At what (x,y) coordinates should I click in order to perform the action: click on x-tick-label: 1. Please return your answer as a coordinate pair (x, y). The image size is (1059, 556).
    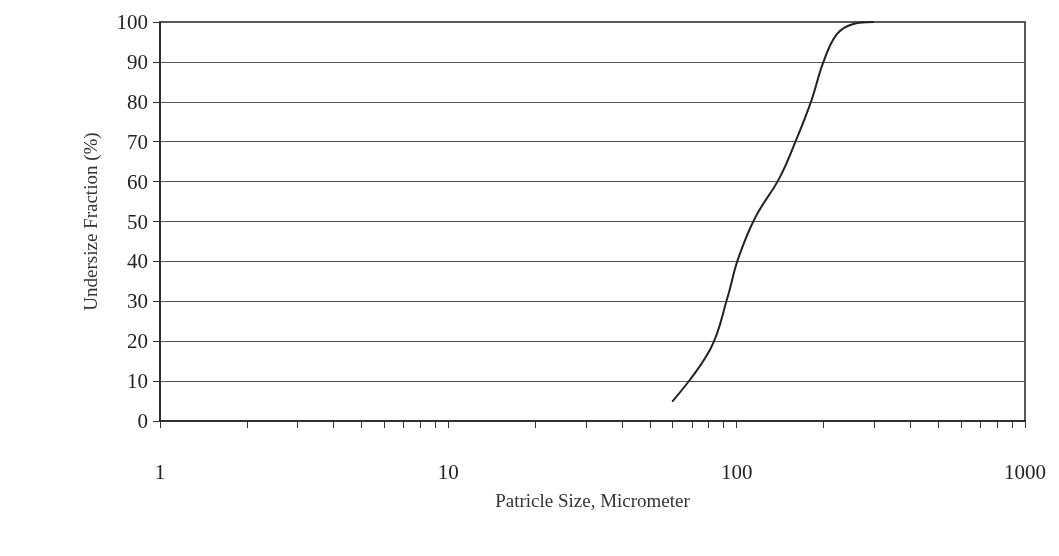
    Looking at the image, I should click on (160, 471).